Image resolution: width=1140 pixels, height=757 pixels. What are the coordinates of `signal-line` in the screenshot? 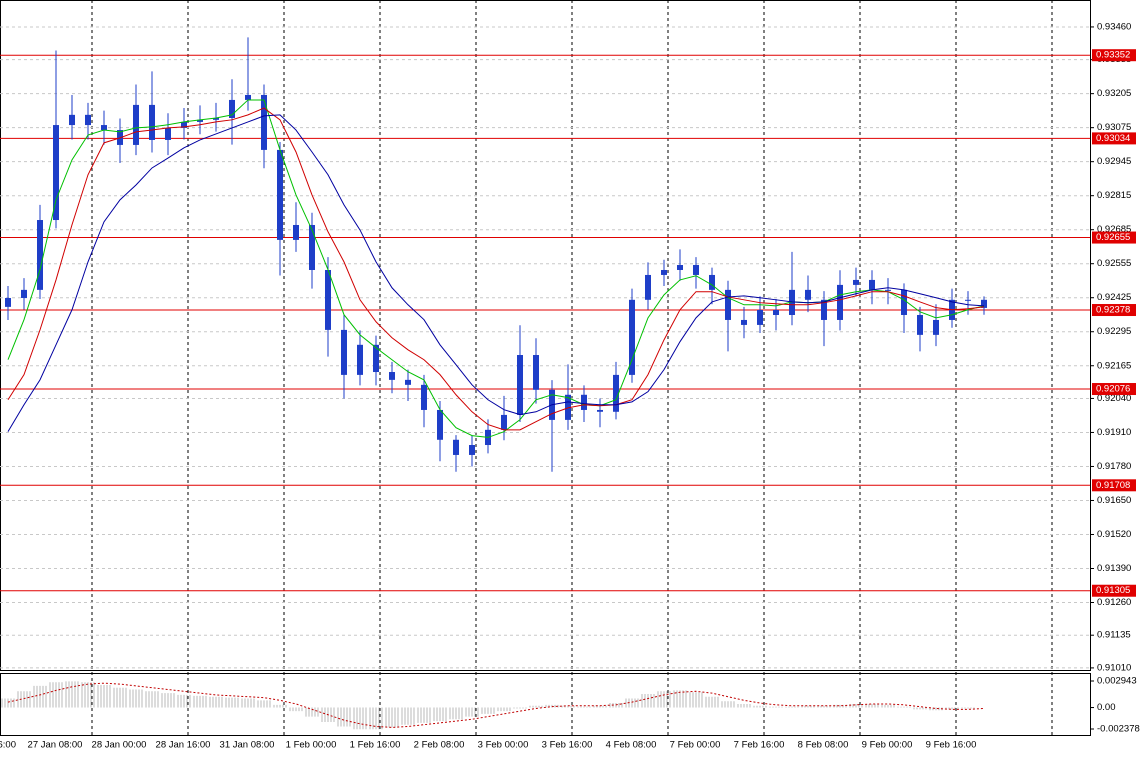 It's located at (496, 705).